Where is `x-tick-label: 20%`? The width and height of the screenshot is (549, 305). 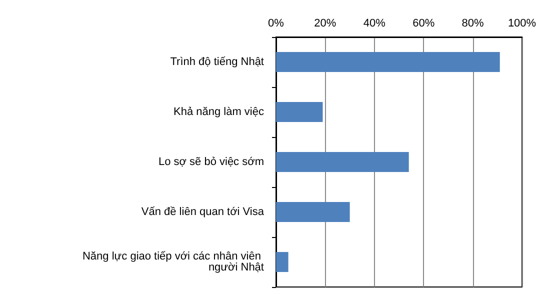 x-tick-label: 20% is located at coordinates (325, 24).